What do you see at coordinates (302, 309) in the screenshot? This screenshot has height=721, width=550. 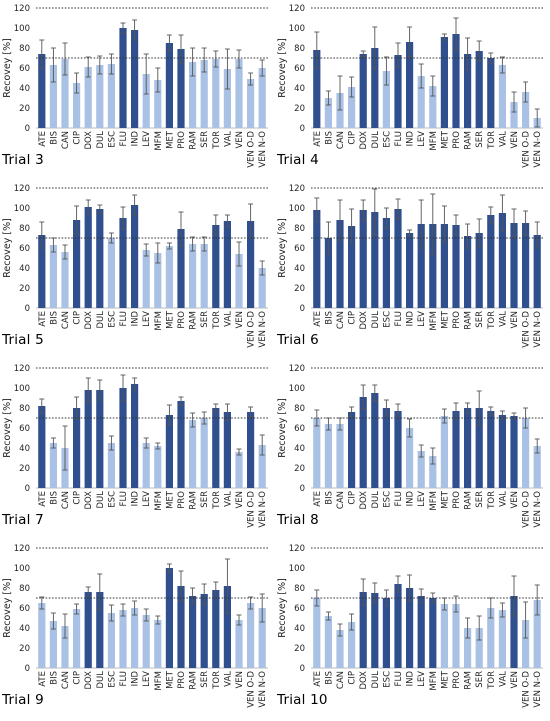 I see `y-tick-label: 0` at bounding box center [302, 309].